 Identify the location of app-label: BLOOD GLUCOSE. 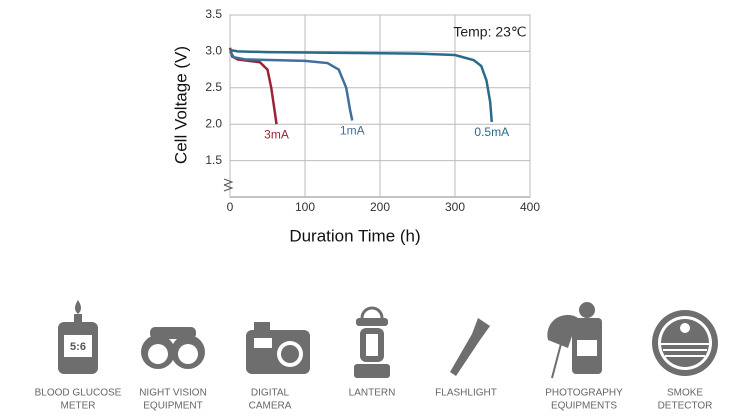
(78, 393).